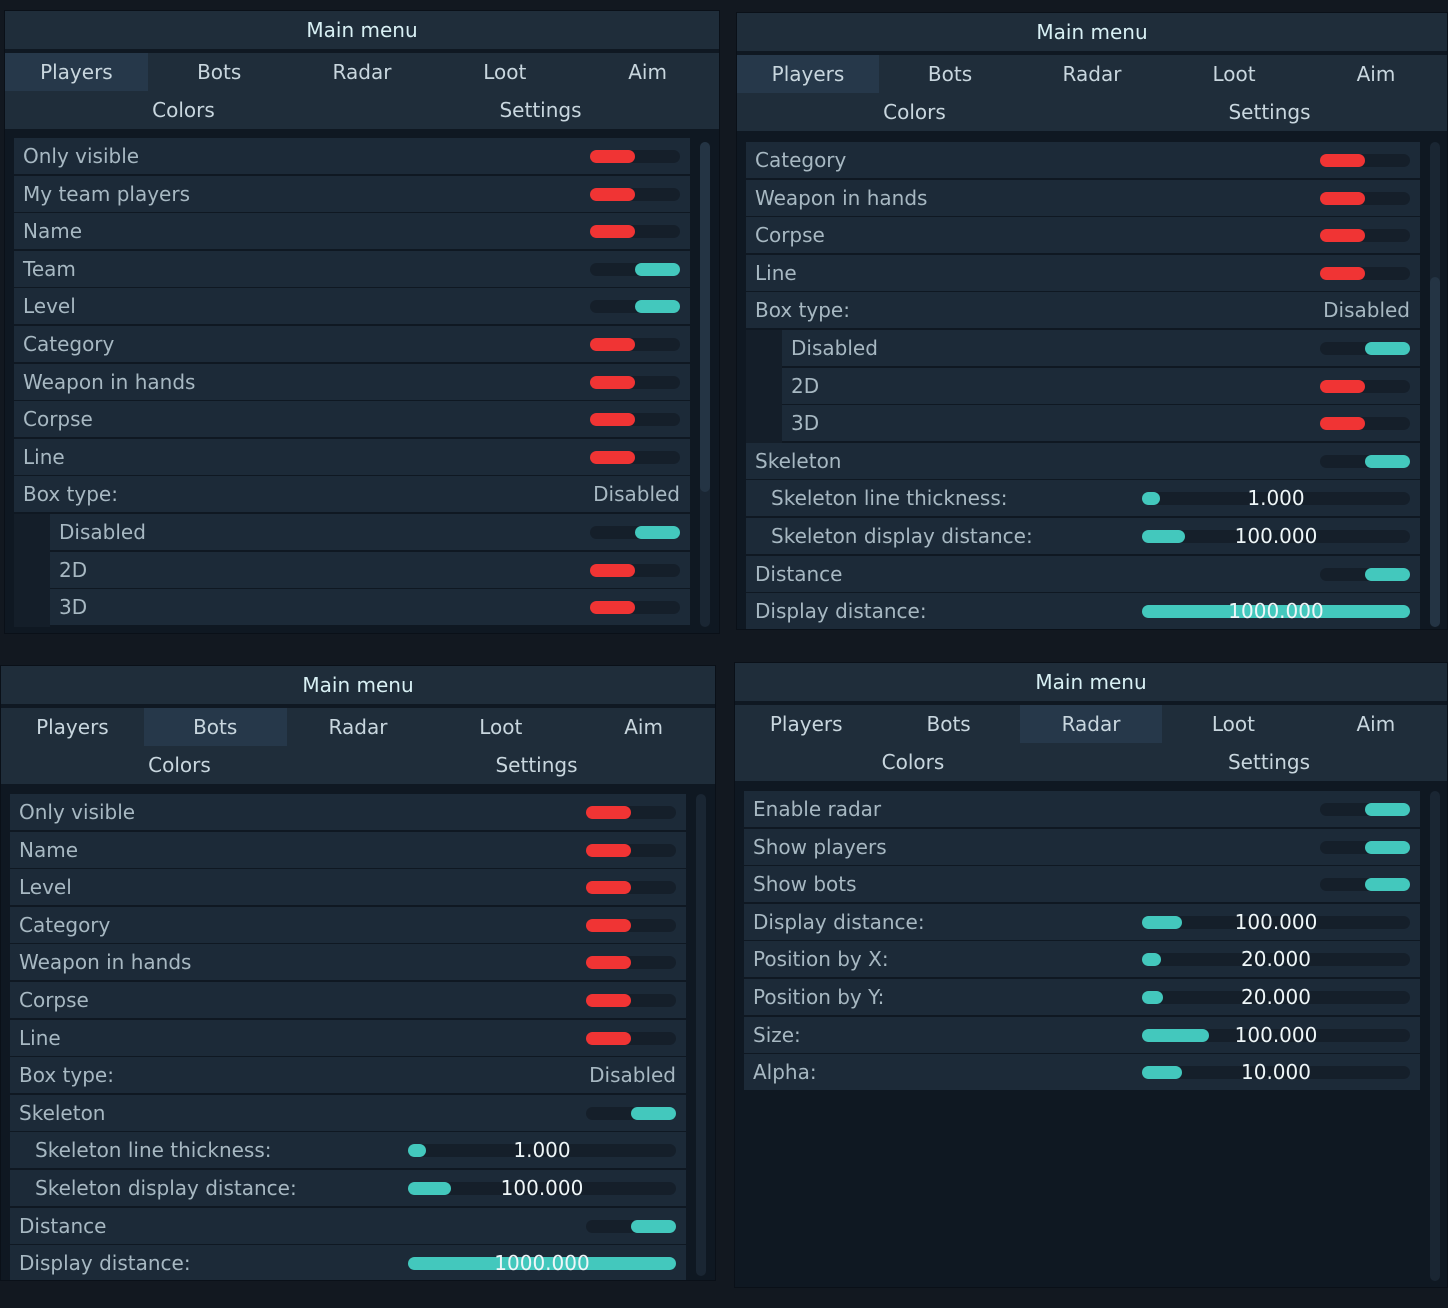 This screenshot has height=1308, width=1448. I want to click on slider-value: 1000.000, so click(1276, 611).